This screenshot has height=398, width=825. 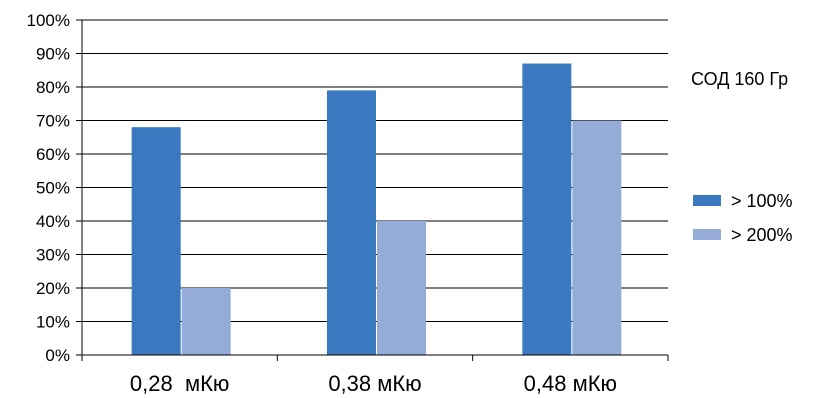 I want to click on x-tick-label: 0,48 мКю, so click(x=570, y=383).